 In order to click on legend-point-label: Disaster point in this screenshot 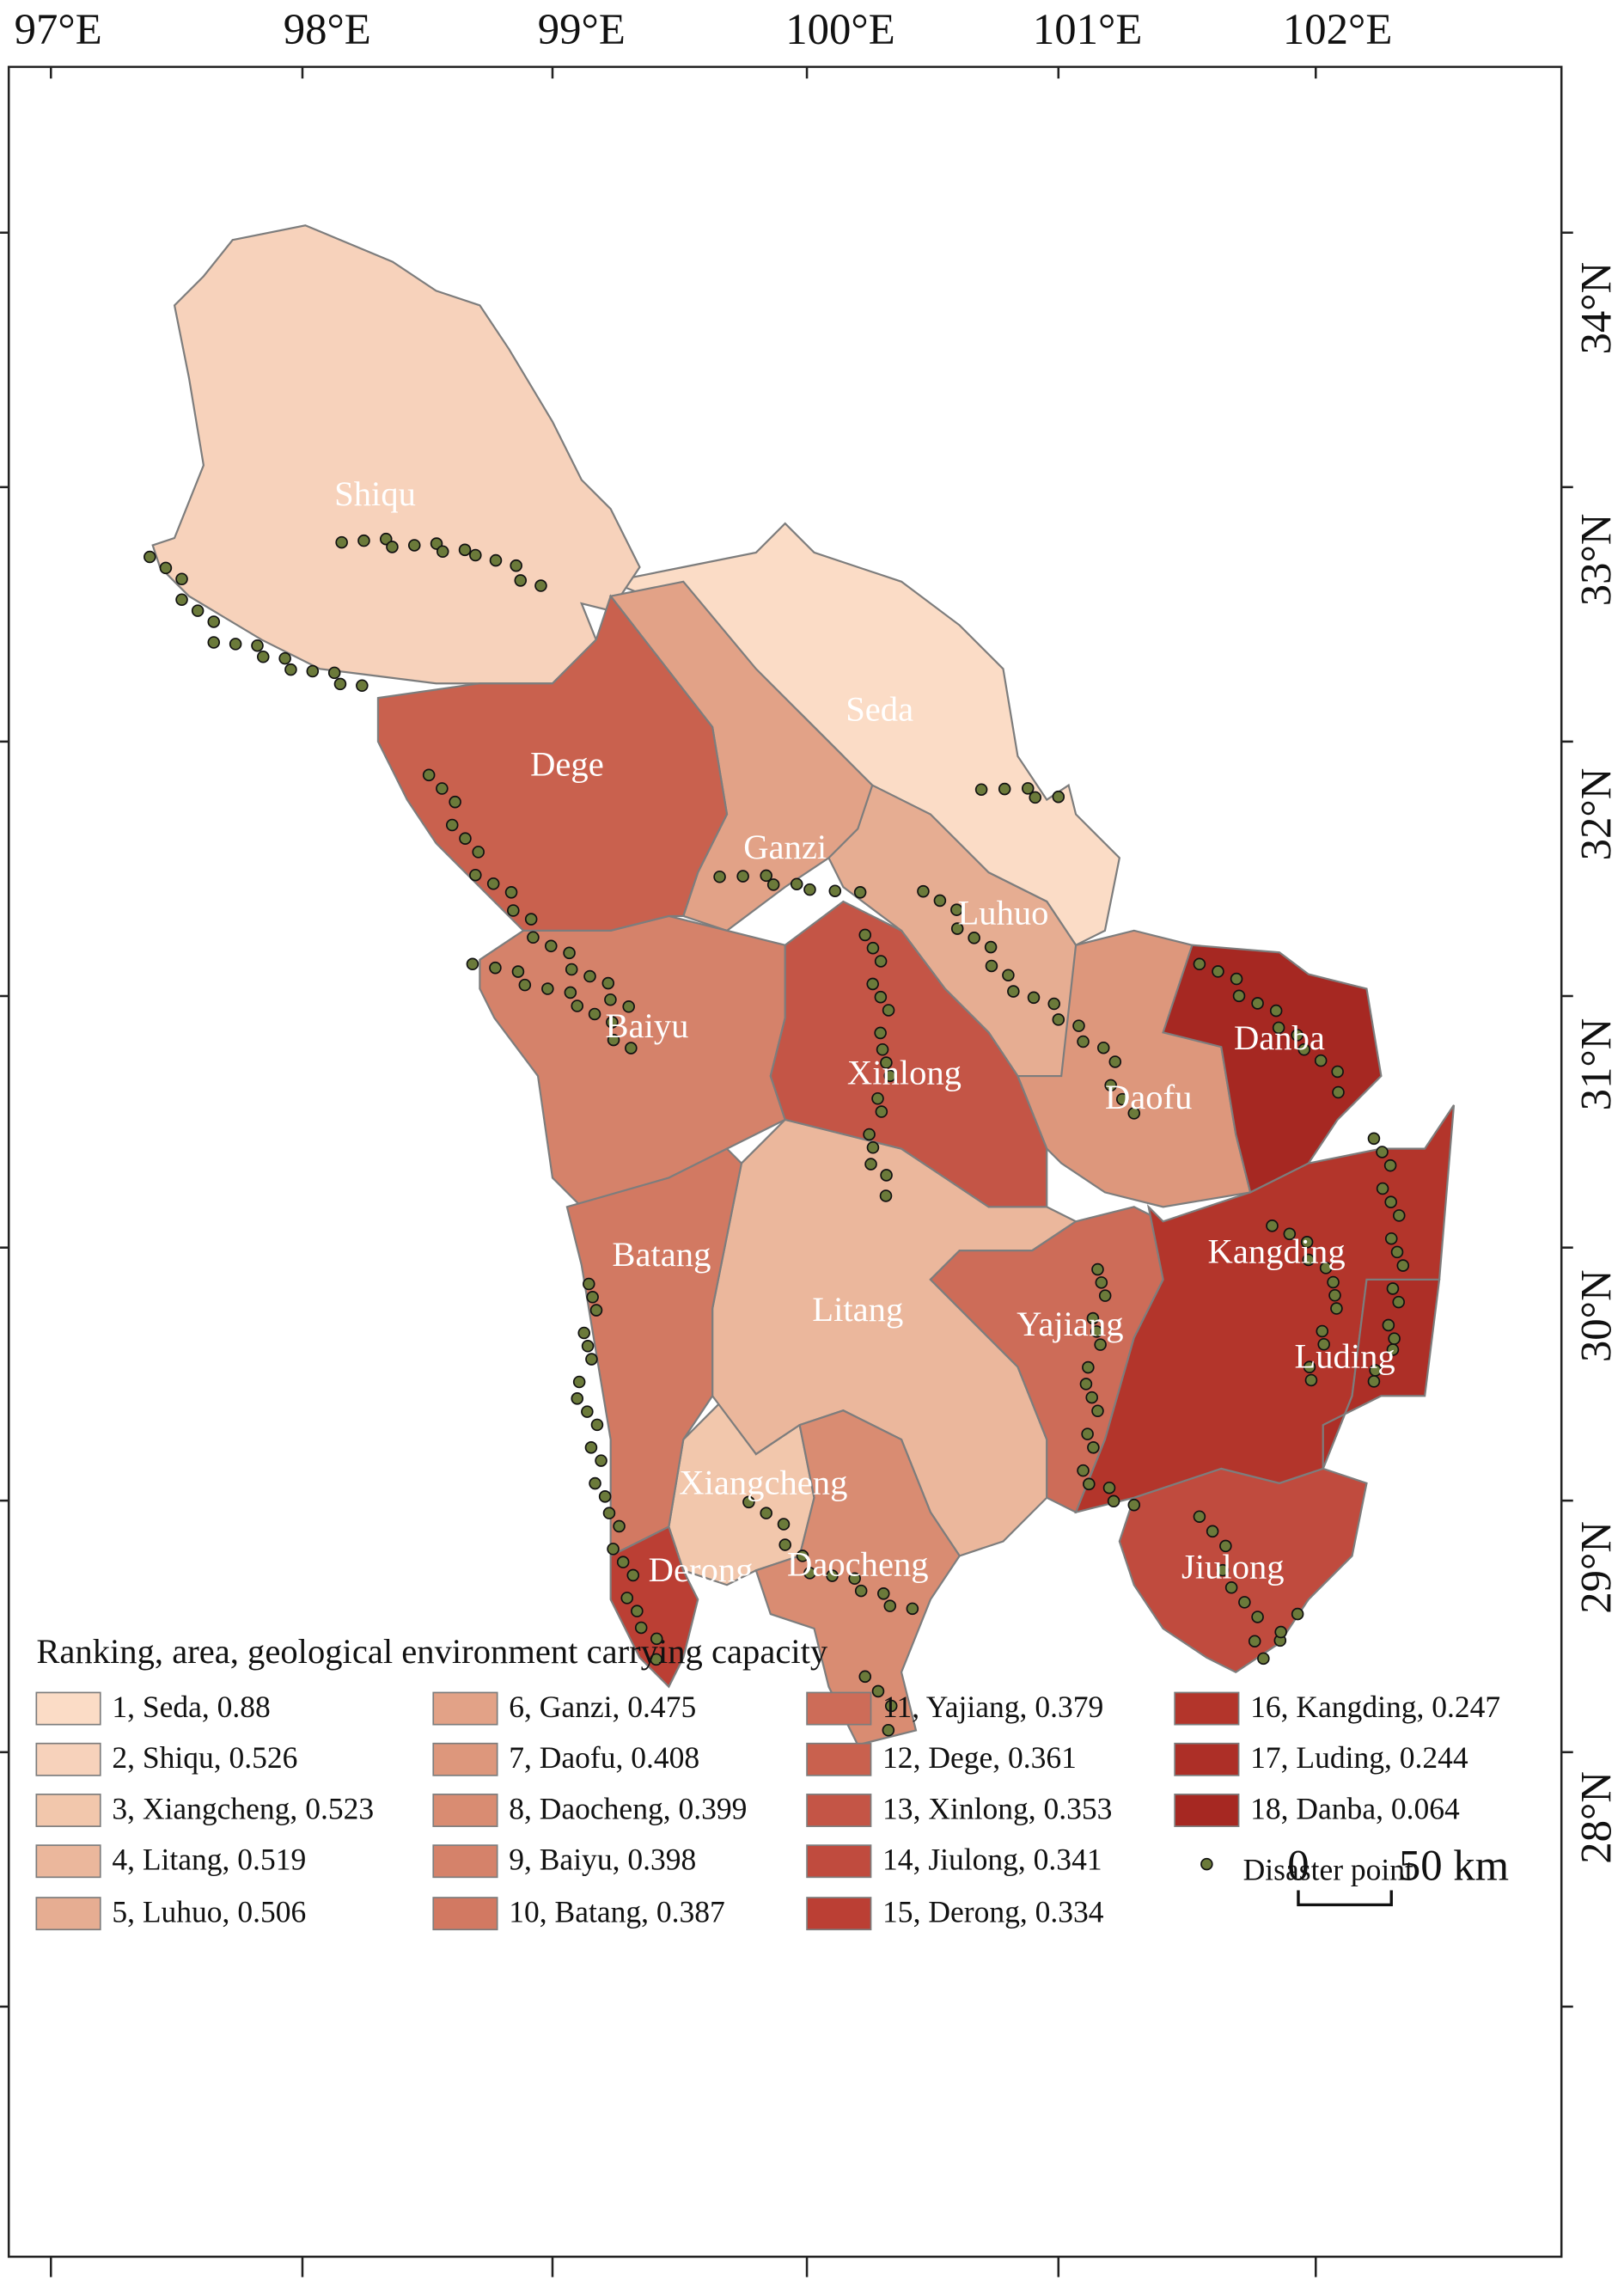, I will do `click(1328, 1869)`.